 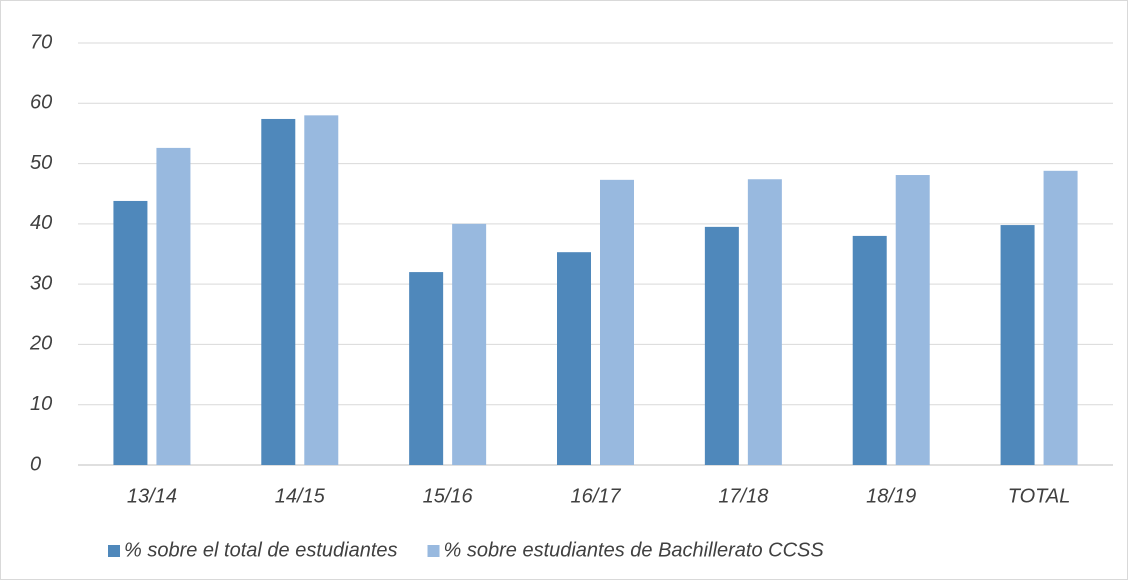 What do you see at coordinates (634, 550) in the screenshot?
I see `legend-label: % sobre estudiantes de Bachillerato CCSS` at bounding box center [634, 550].